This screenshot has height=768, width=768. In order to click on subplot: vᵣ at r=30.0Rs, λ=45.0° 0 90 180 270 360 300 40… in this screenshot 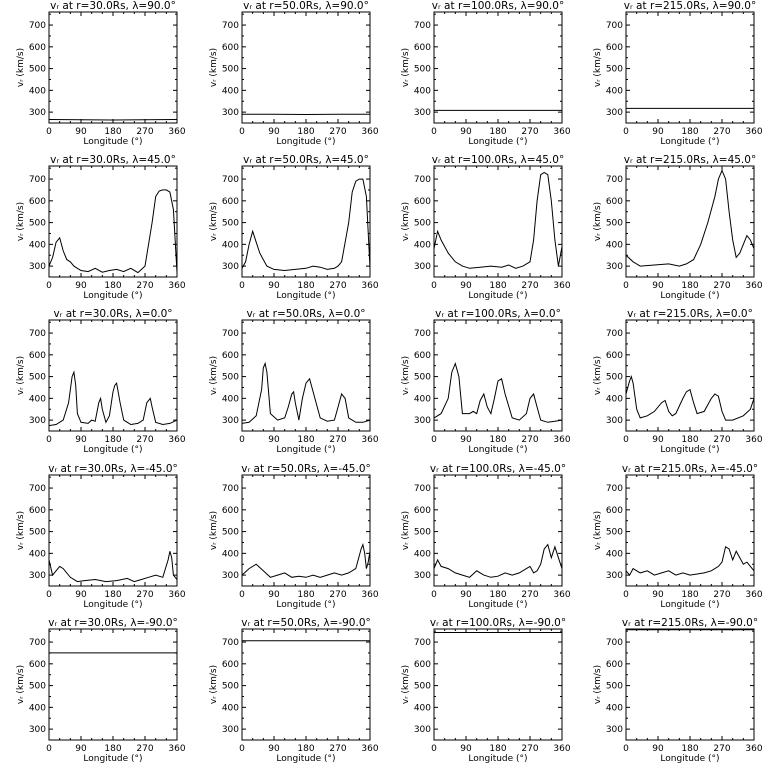, I will do `click(101, 227)`.